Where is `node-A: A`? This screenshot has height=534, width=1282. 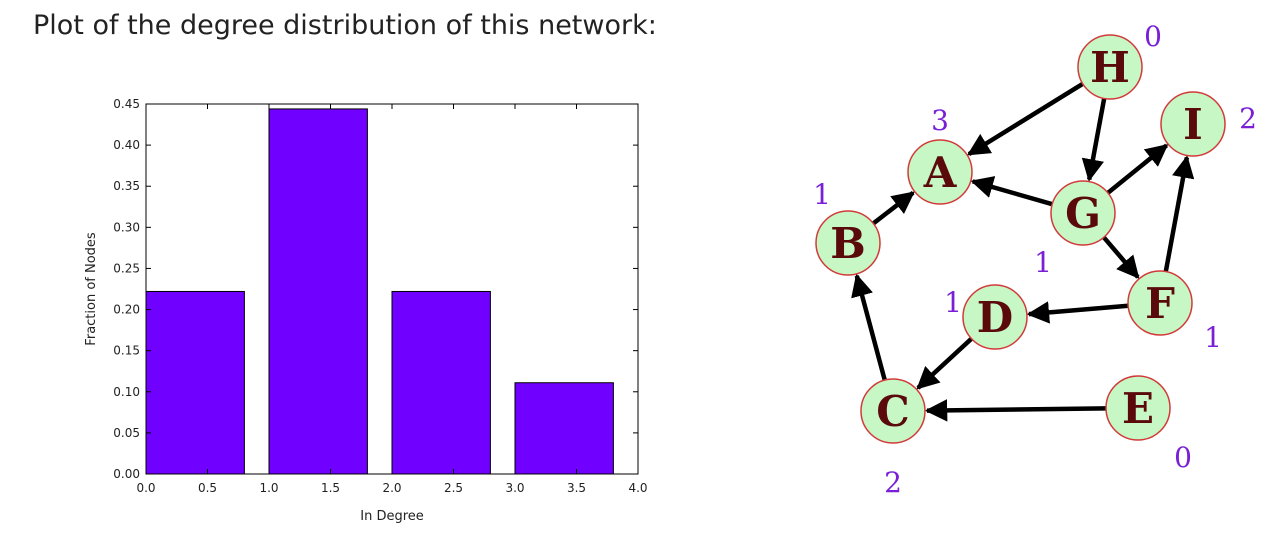
node-A: A is located at coordinates (940, 172).